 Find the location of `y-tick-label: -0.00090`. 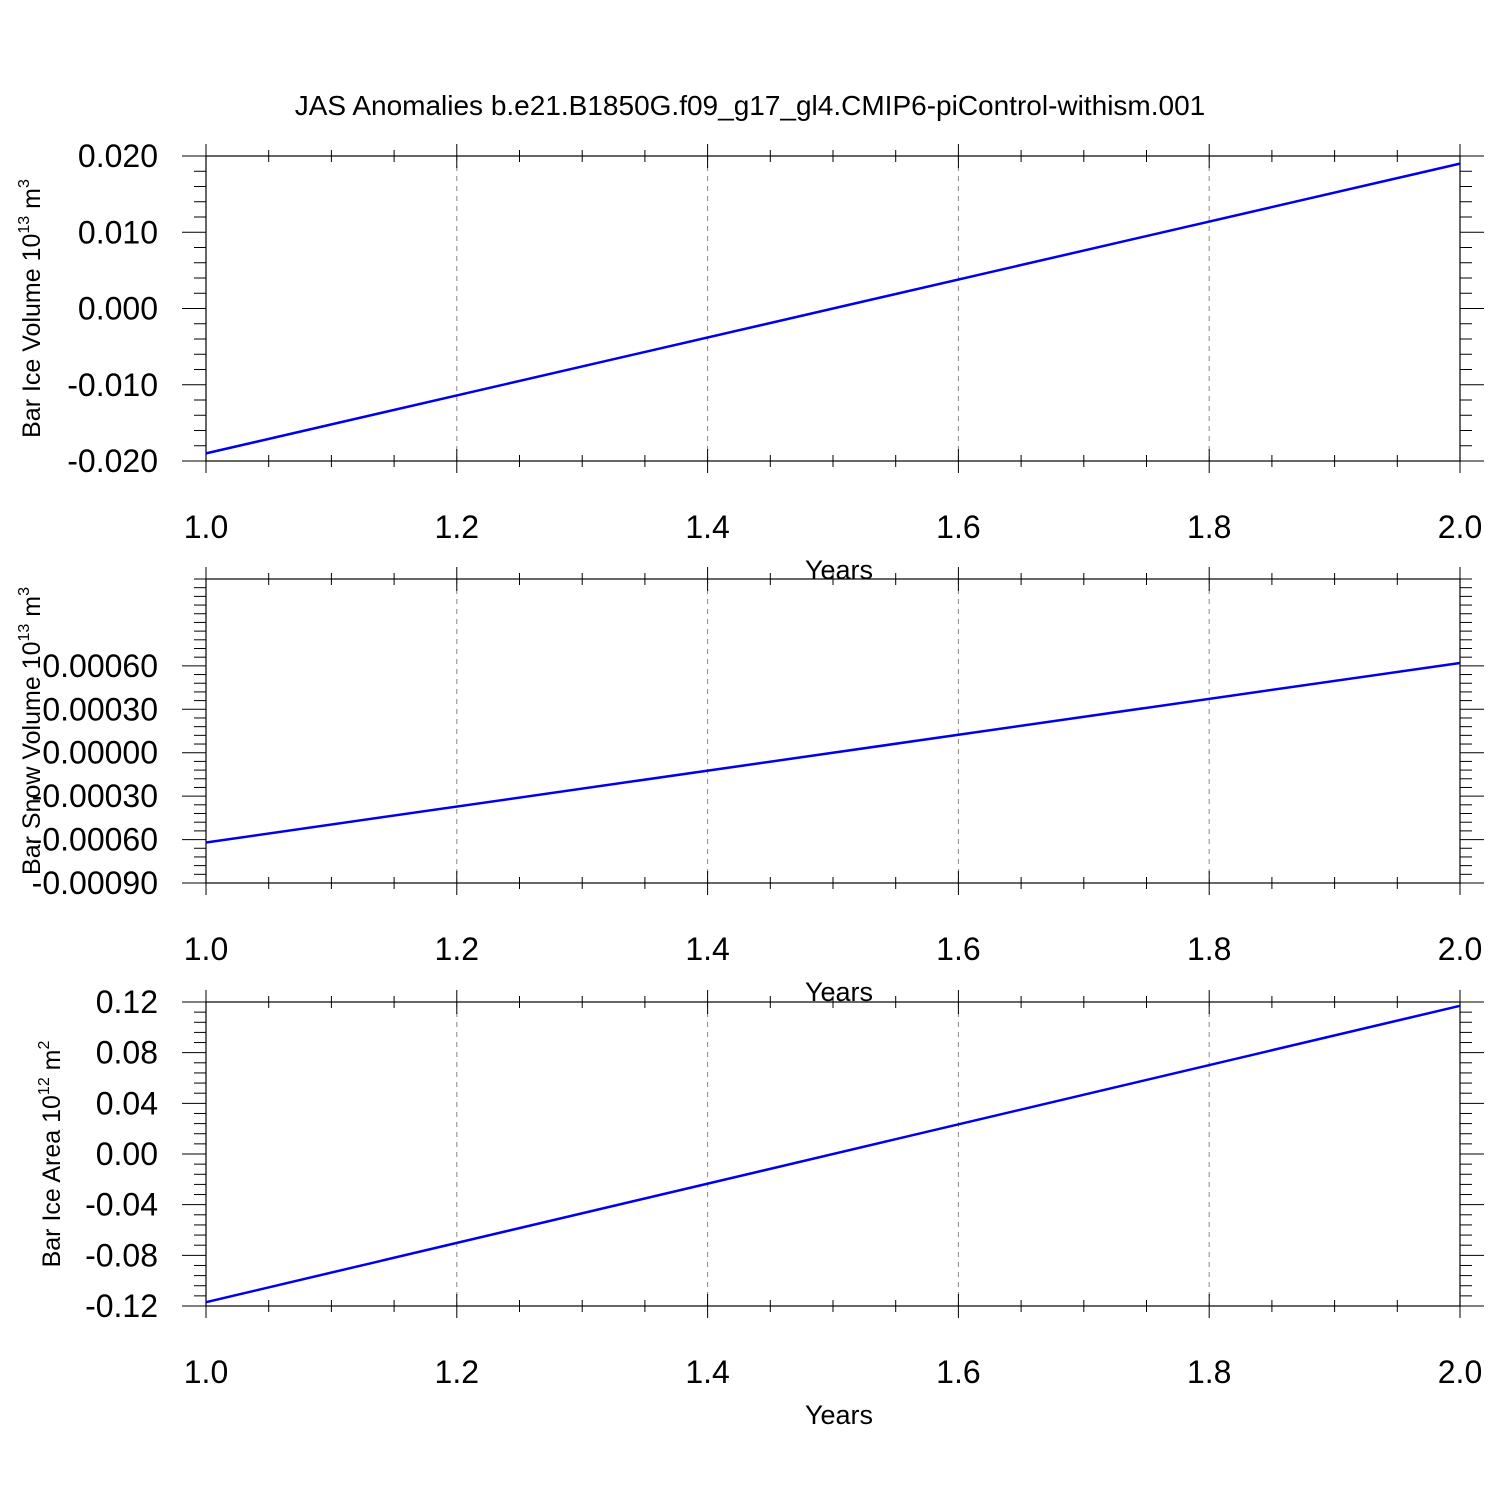

y-tick-label: -0.00090 is located at coordinates (95, 883).